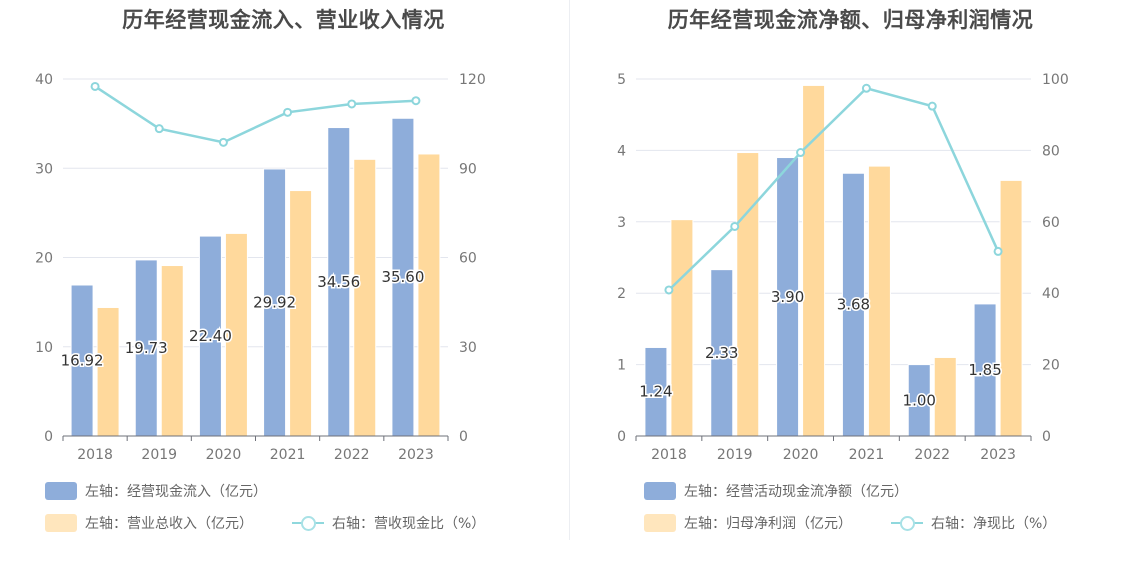 This screenshot has height=582, width=1134. I want to click on y-left-tick-label: 1, so click(621, 366).